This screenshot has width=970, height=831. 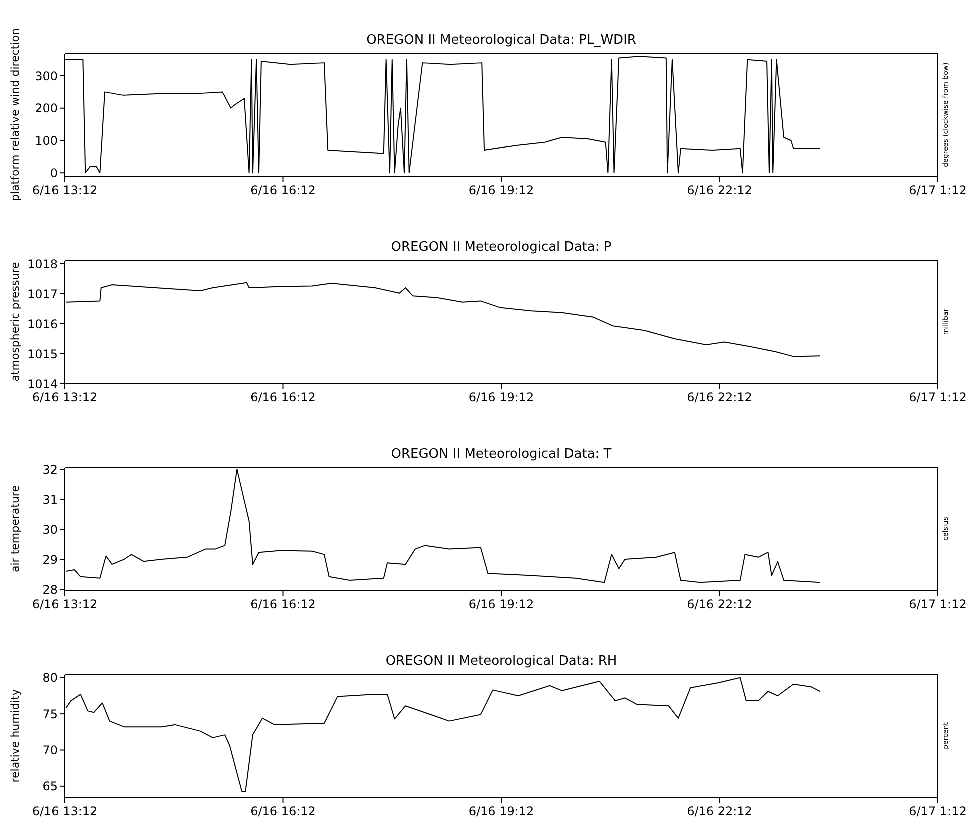 What do you see at coordinates (50, 589) in the screenshot?
I see `y-tick-label: 28` at bounding box center [50, 589].